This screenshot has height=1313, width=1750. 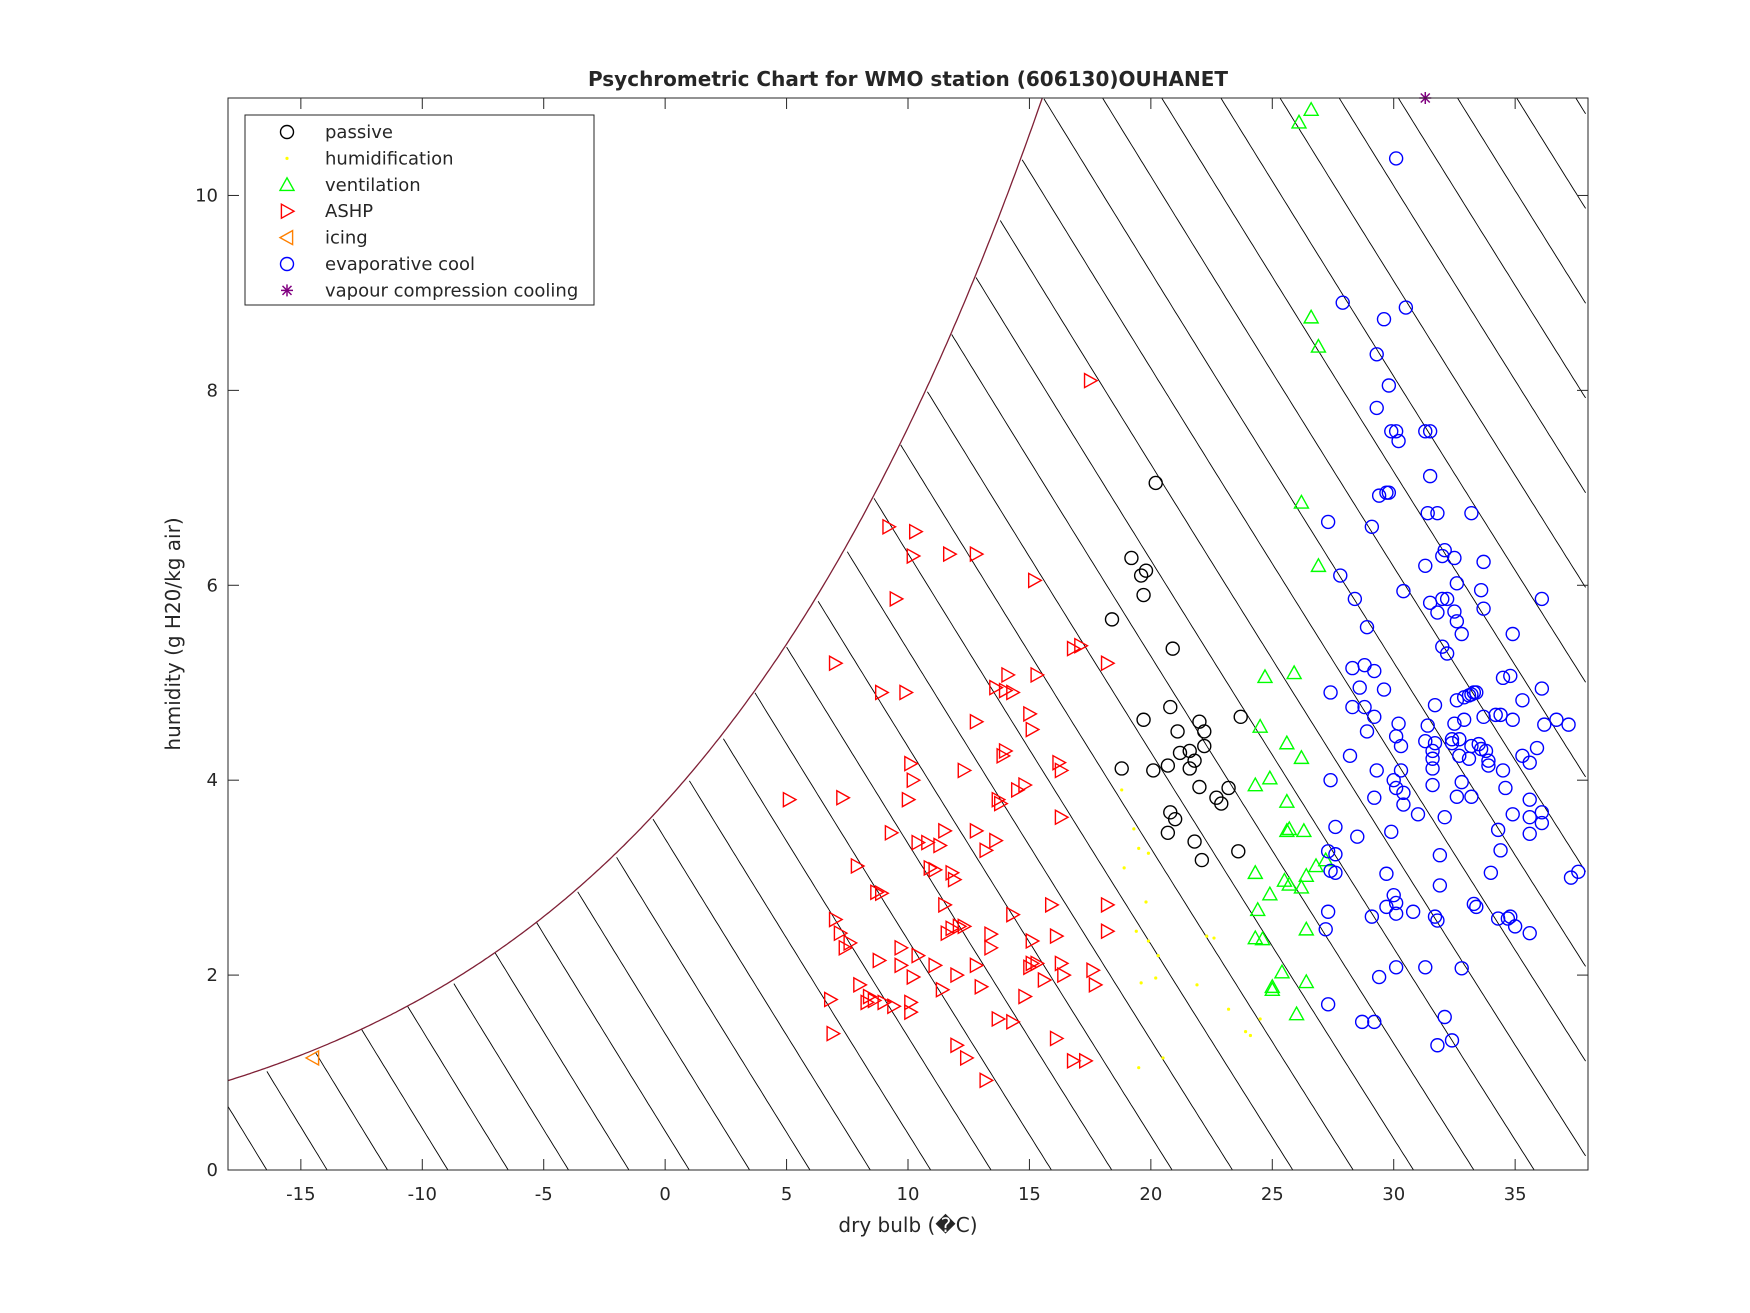 I want to click on y-tick-label: 6, so click(x=212, y=585).